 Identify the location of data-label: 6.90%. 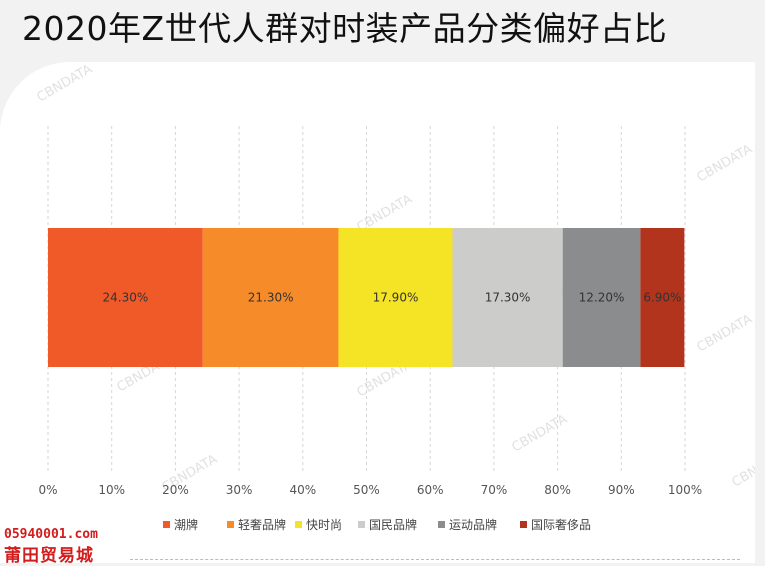
(662, 298).